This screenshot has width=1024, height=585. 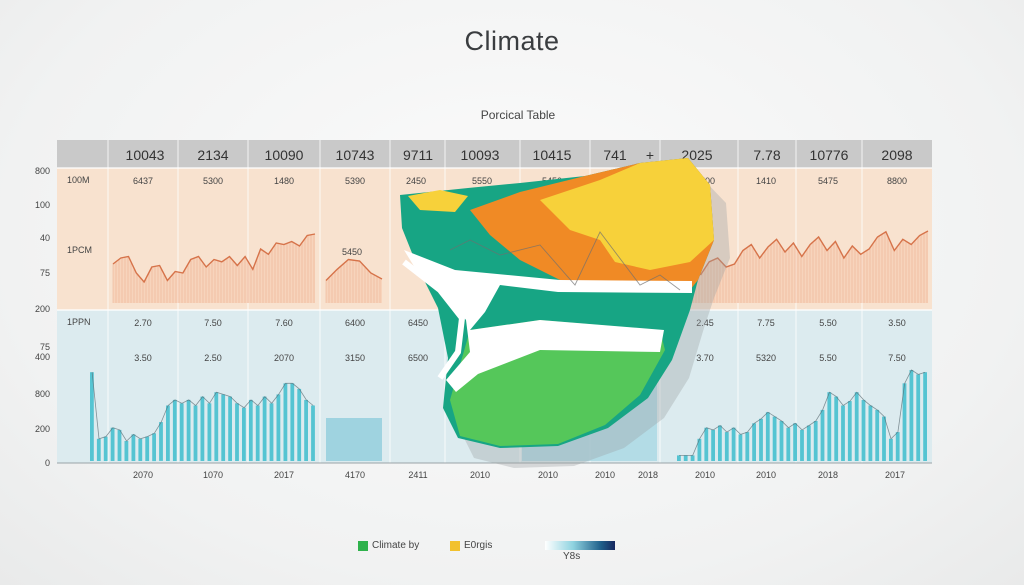 What do you see at coordinates (284, 358) in the screenshot?
I see `row4-value: 2070` at bounding box center [284, 358].